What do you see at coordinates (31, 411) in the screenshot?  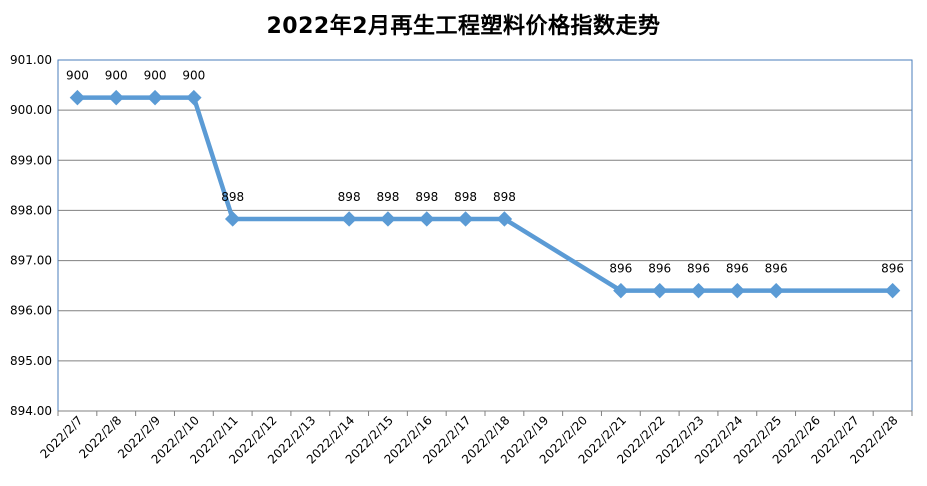 I see `y-tick-label: 894.00` at bounding box center [31, 411].